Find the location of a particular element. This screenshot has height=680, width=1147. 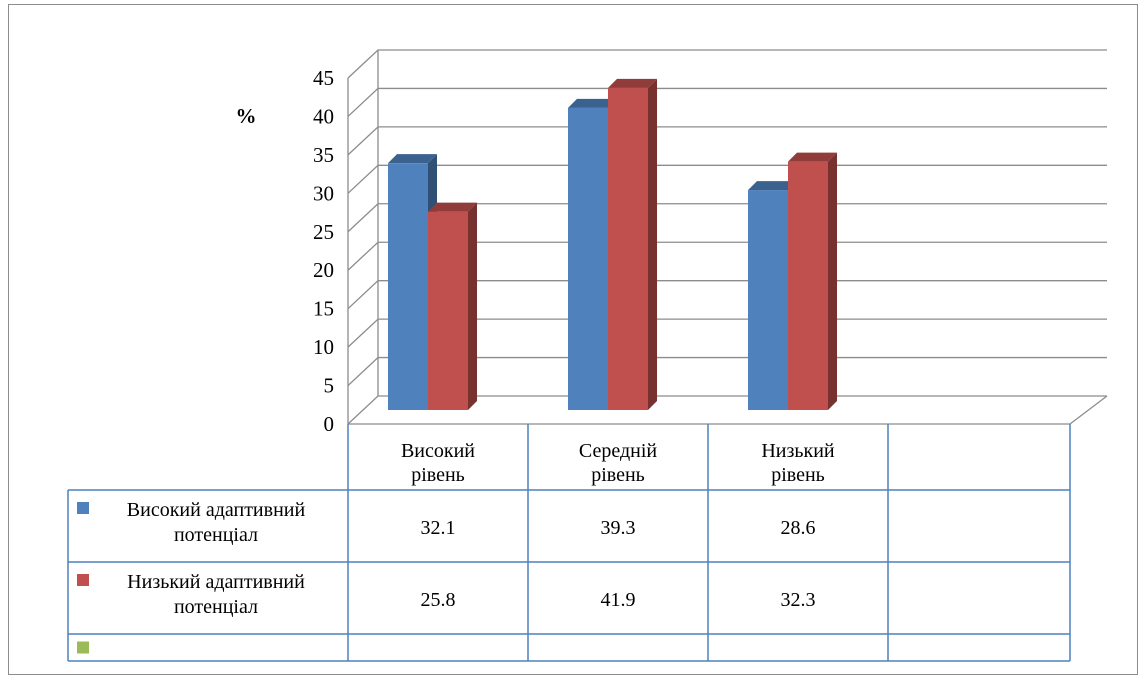

y-tick-label: 25 is located at coordinates (323, 232).